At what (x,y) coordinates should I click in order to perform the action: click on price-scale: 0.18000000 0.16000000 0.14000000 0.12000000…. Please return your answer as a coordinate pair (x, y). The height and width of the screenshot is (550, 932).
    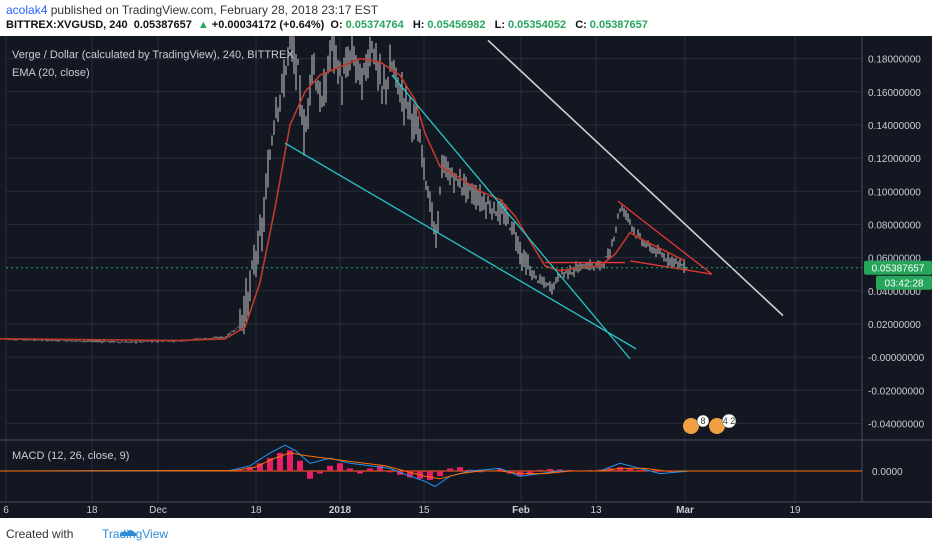
    Looking at the image, I should click on (896, 243).